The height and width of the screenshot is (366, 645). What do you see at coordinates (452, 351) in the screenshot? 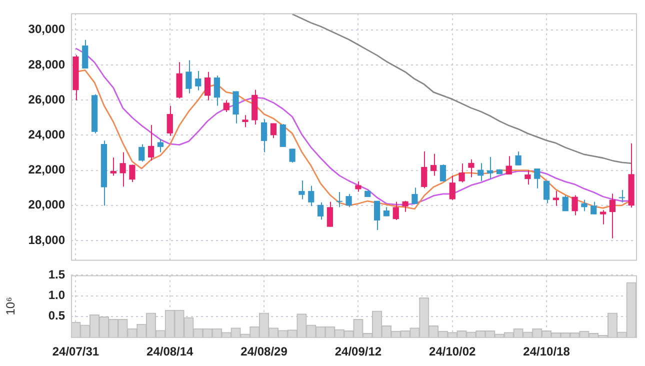
I see `x-tick-label: 24/10/02` at bounding box center [452, 351].